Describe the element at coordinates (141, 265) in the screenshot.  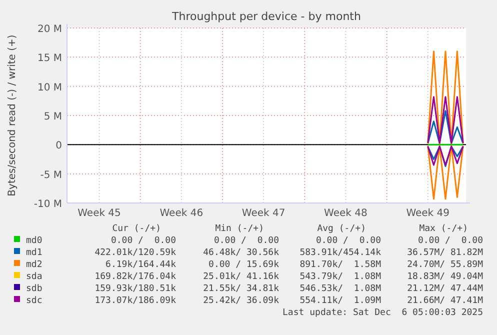
I see `text: 6.19k/164.44k` at that location.